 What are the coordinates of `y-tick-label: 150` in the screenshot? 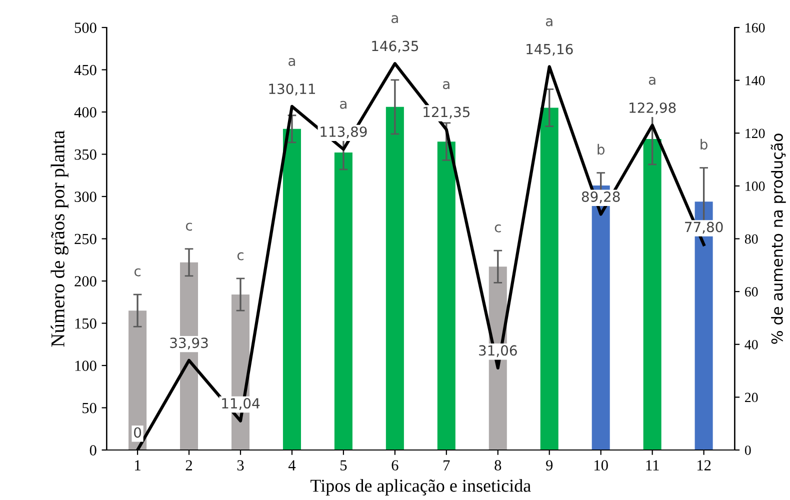 It's located at (85, 323).